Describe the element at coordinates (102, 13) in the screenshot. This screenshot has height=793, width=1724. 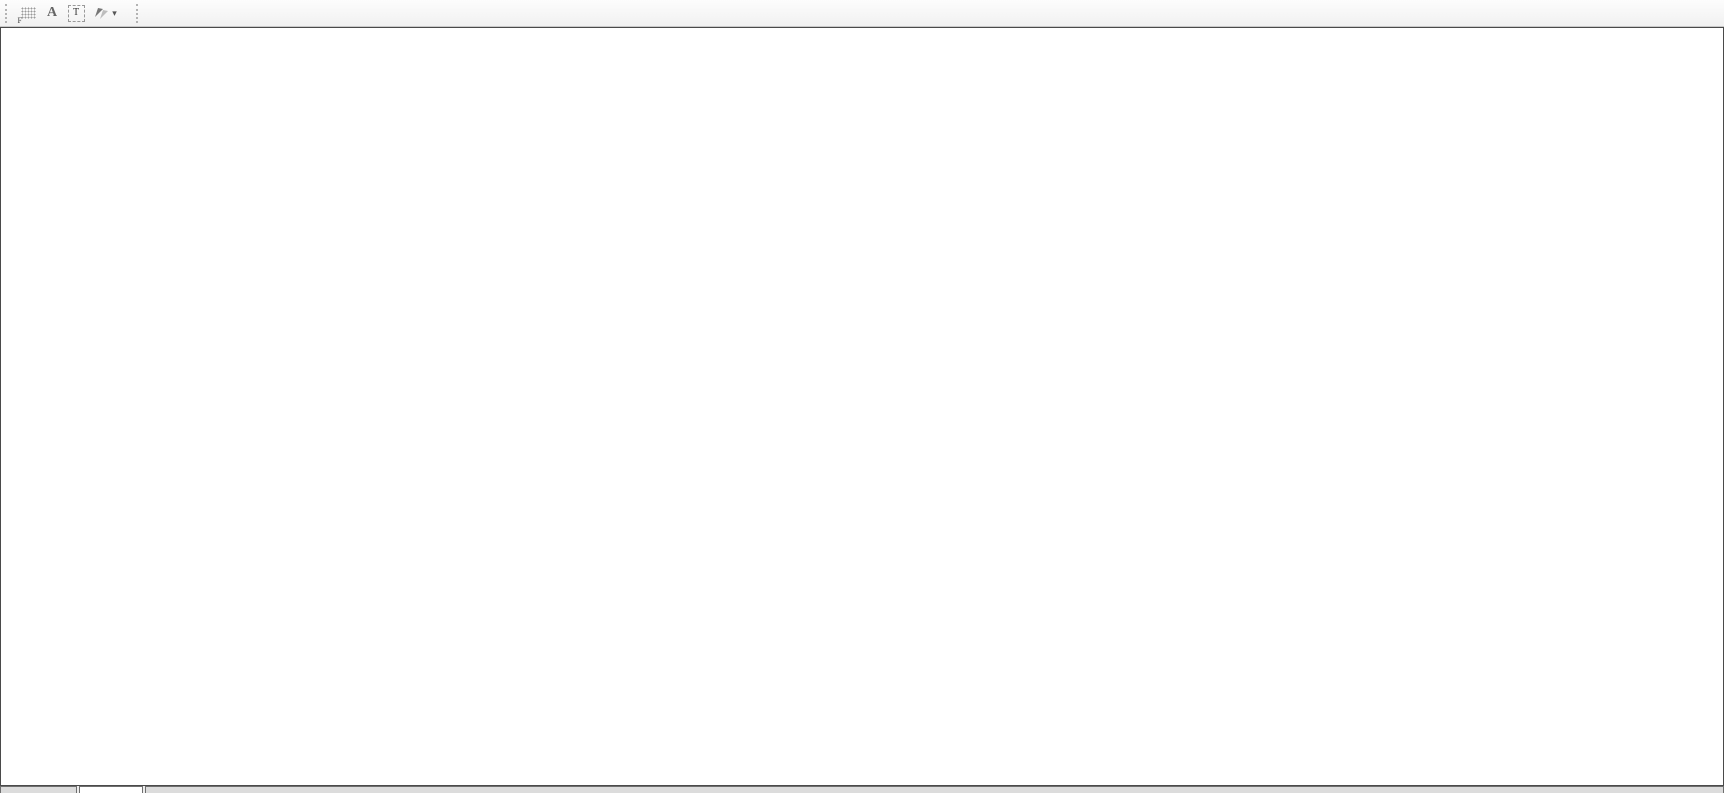
I see `arrows-glyph` at that location.